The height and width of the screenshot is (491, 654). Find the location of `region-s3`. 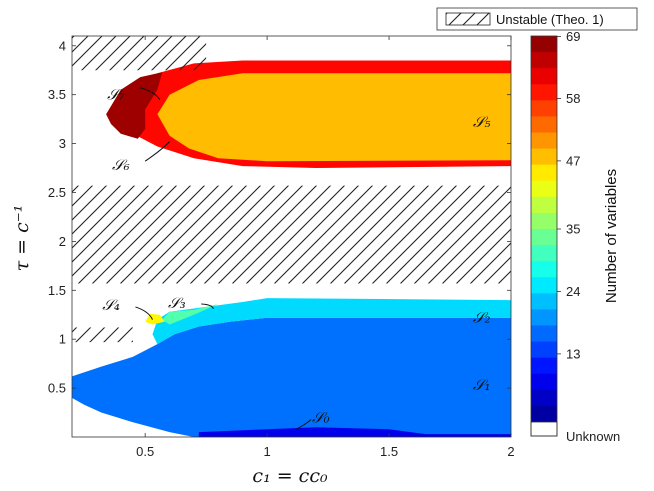

region-s3 is located at coordinates (190, 314).